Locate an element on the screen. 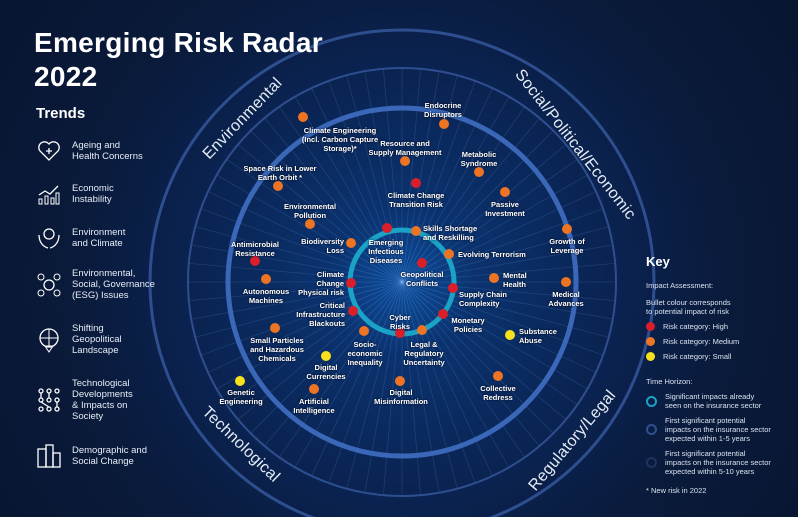 The image size is (798, 517). horizon-heading: Time Horizon: is located at coordinates (669, 381).